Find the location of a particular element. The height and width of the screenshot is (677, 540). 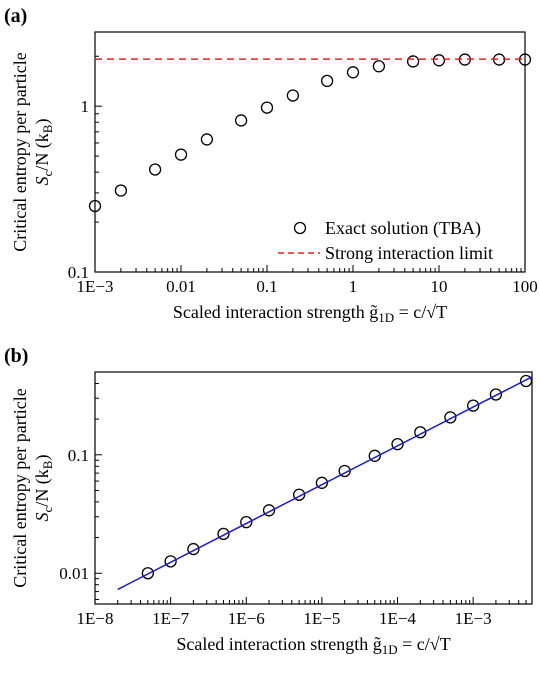

panel-b-y-axis-unit: Sc/N (kB) is located at coordinates (43, 488).